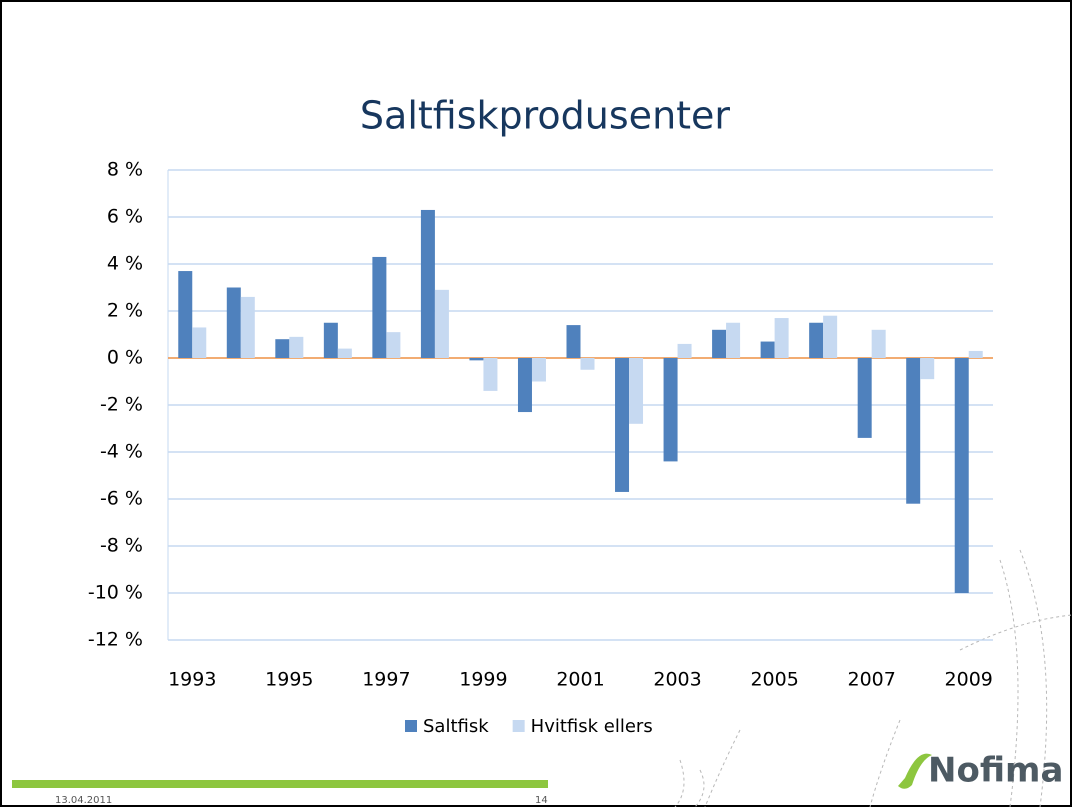 The width and height of the screenshot is (1072, 807). Describe the element at coordinates (915, 771) in the screenshot. I see `logo-mark` at that location.